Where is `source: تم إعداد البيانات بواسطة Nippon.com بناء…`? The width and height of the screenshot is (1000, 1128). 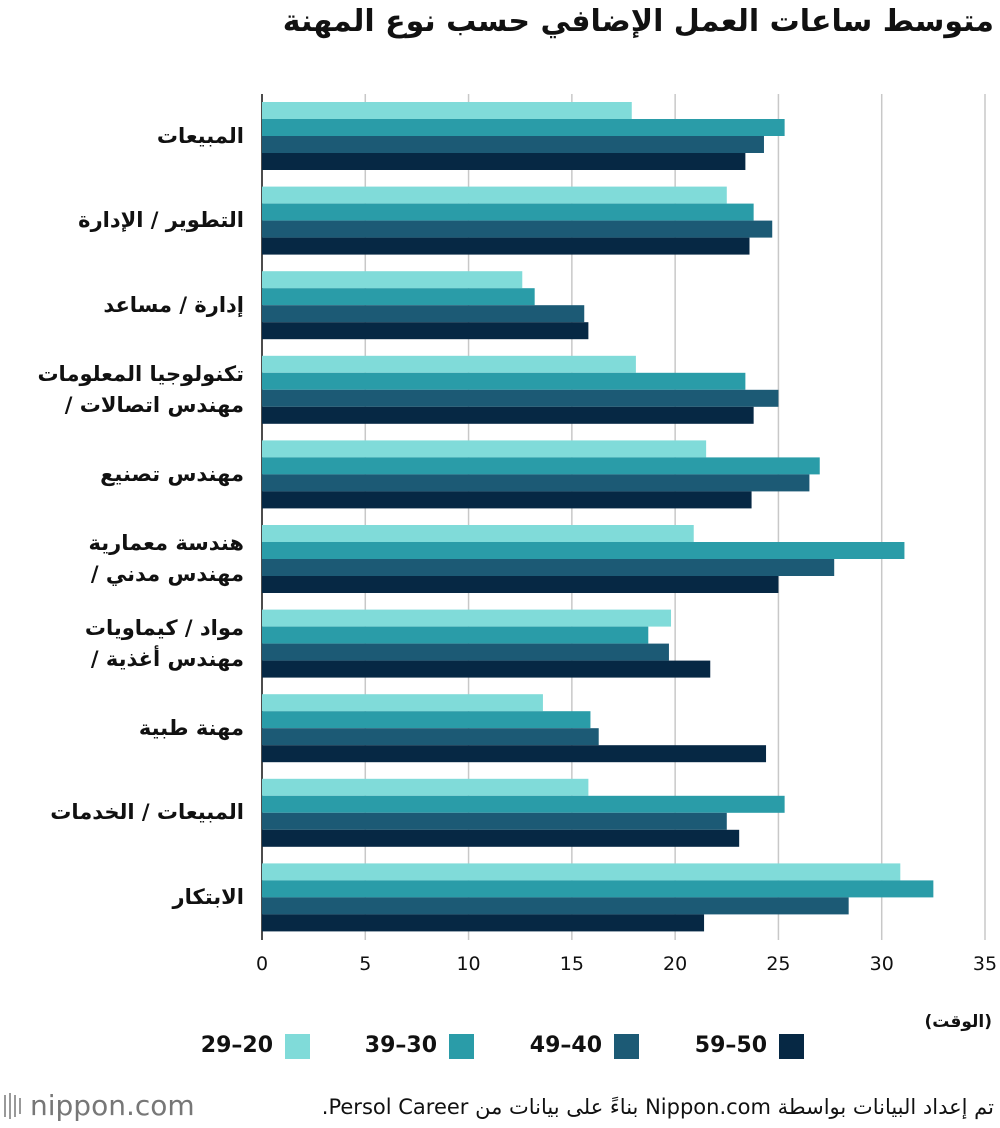
source: تم إعداد البيانات بواسطة Nippon.com بناء… is located at coordinates (657, 1107).